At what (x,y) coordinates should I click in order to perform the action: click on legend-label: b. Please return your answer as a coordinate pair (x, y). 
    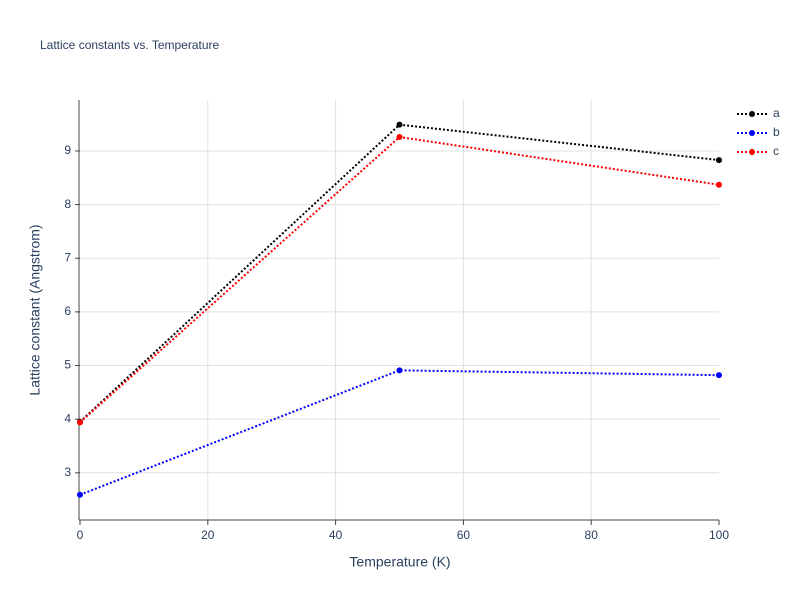
    Looking at the image, I should click on (776, 132).